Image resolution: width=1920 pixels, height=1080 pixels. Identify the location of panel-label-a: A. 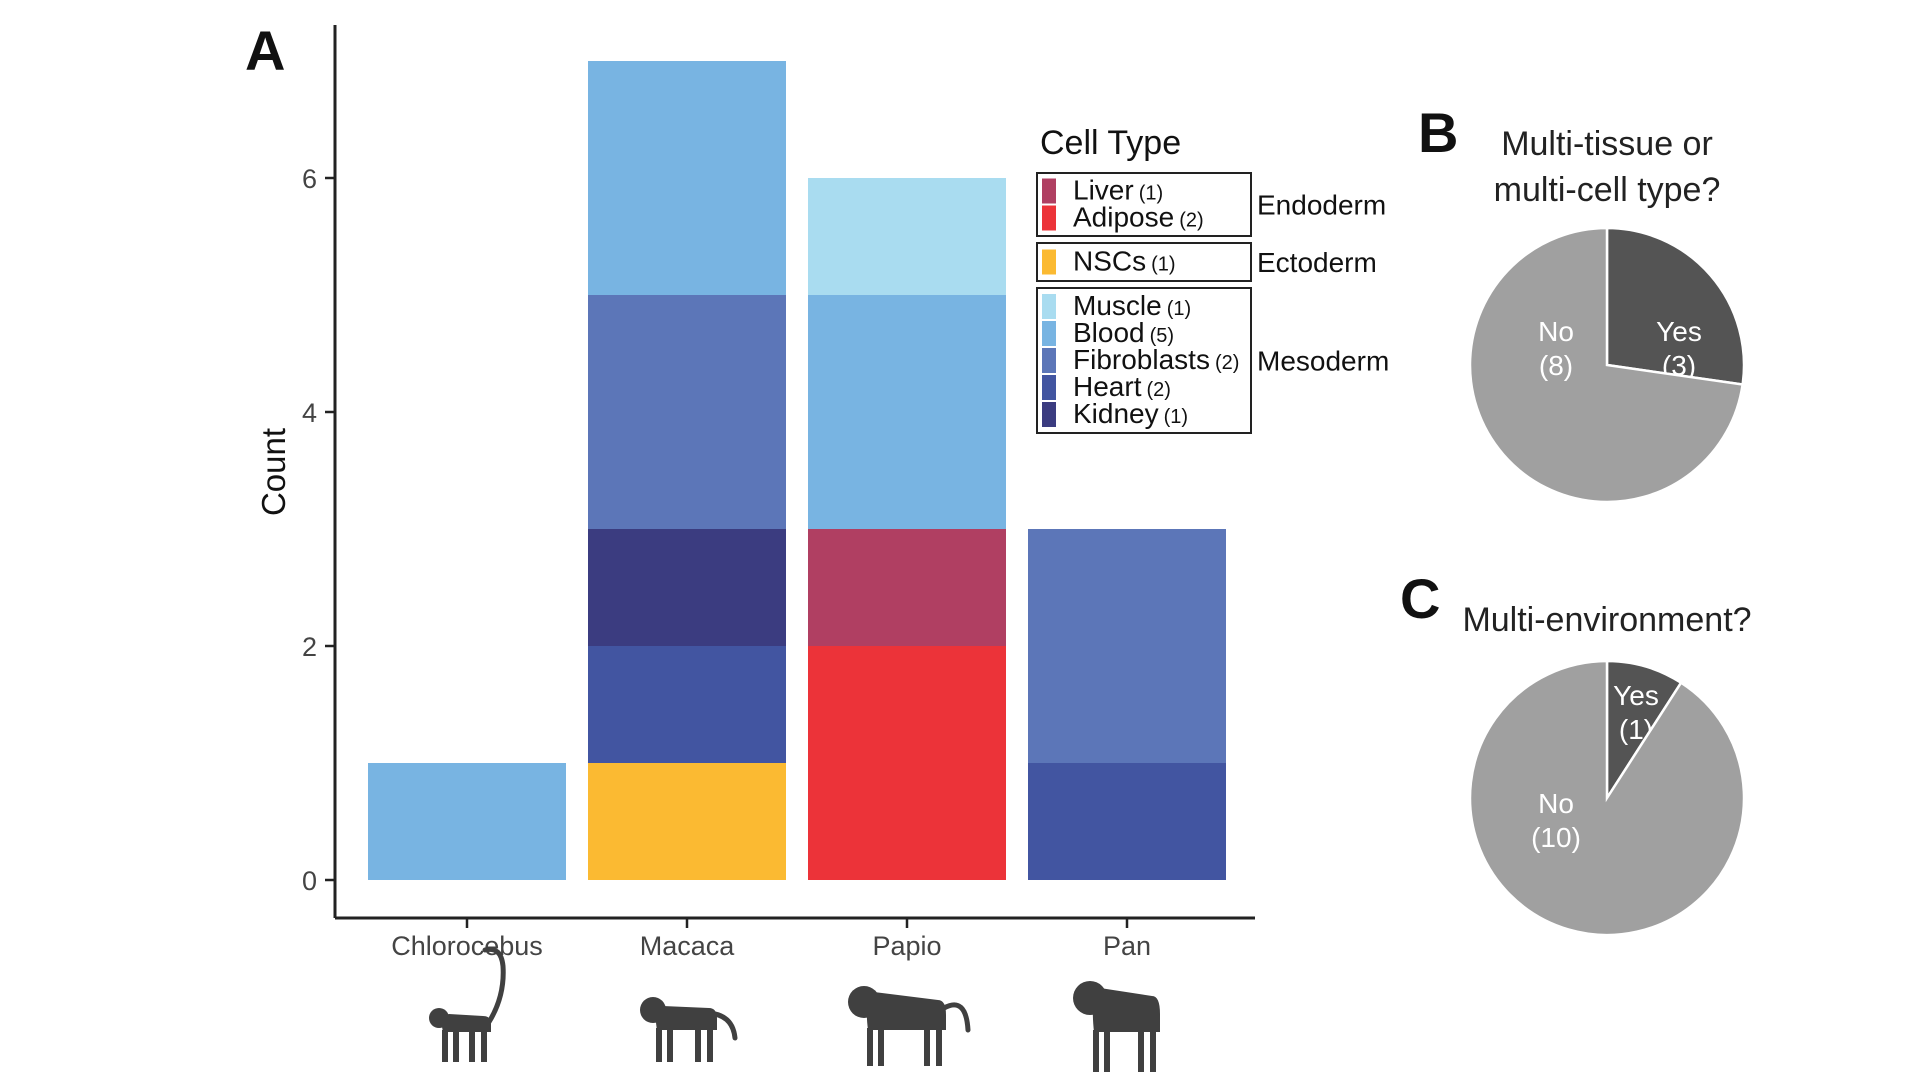
(265, 50).